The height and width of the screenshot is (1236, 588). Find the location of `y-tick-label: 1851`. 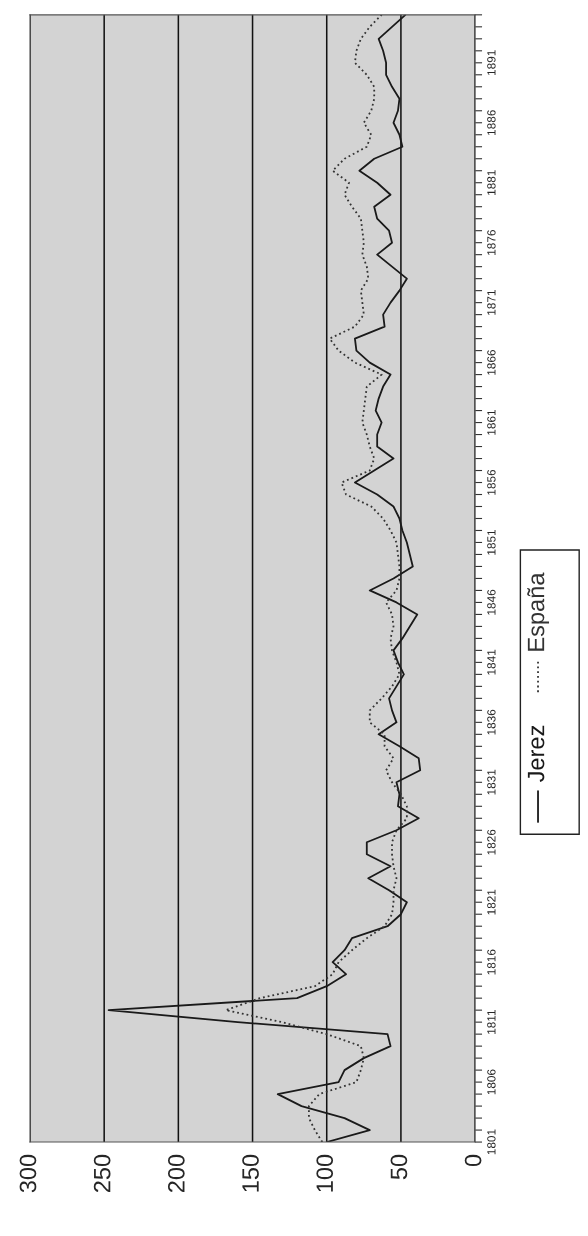

y-tick-label: 1851 is located at coordinates (491, 542).